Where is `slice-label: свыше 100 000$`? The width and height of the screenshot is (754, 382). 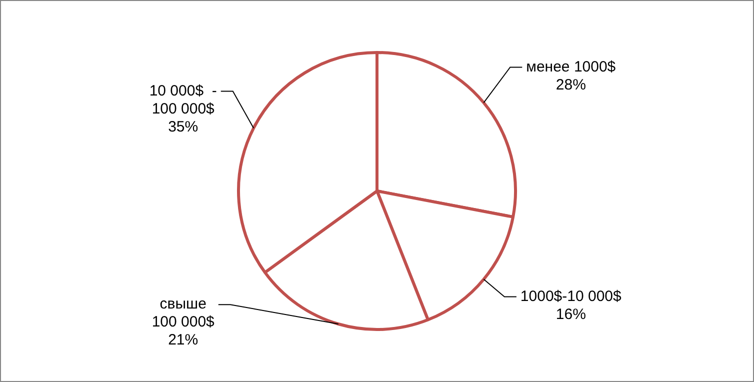
slice-label: свыше 100 000$ is located at coordinates (184, 313).